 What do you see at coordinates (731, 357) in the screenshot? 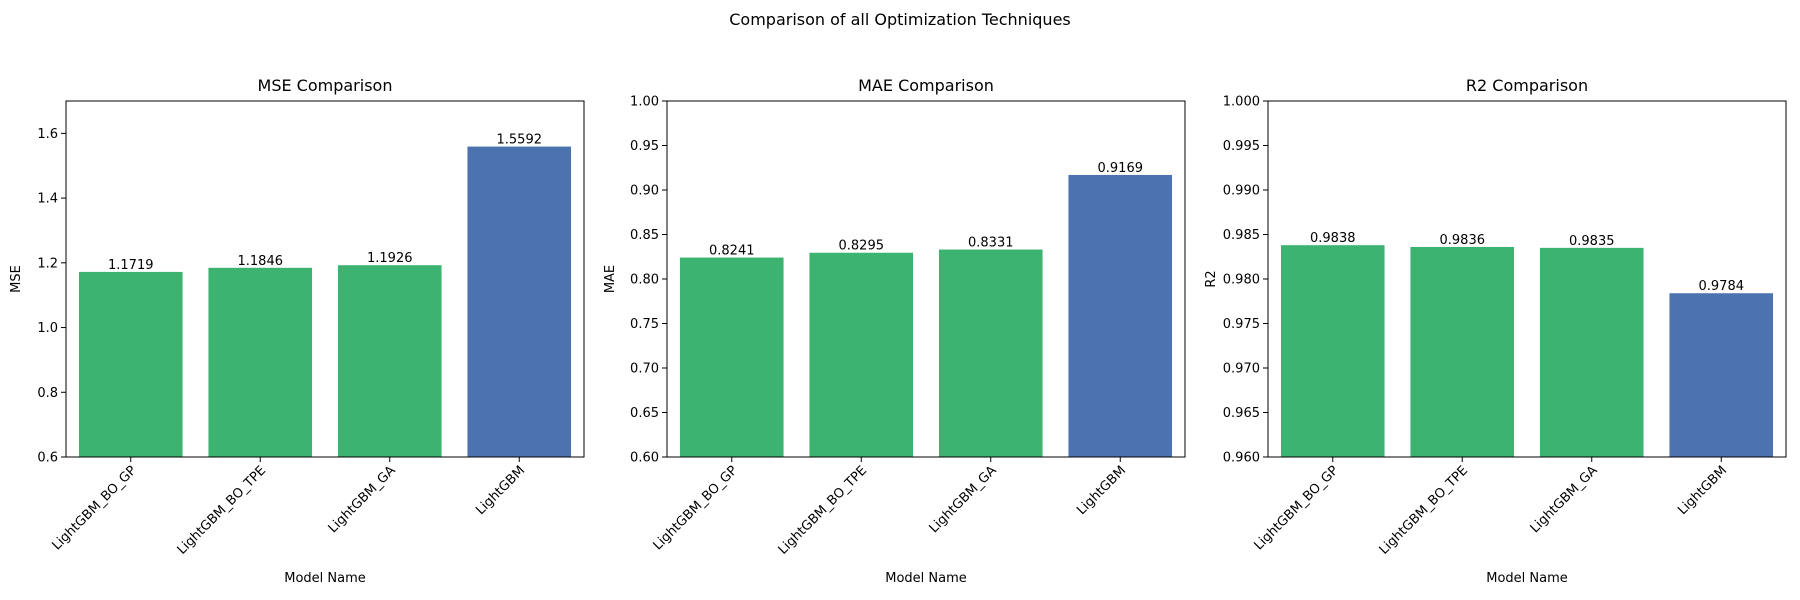
I see `chart-mae-bar-lightgbm-bo-gp` at bounding box center [731, 357].